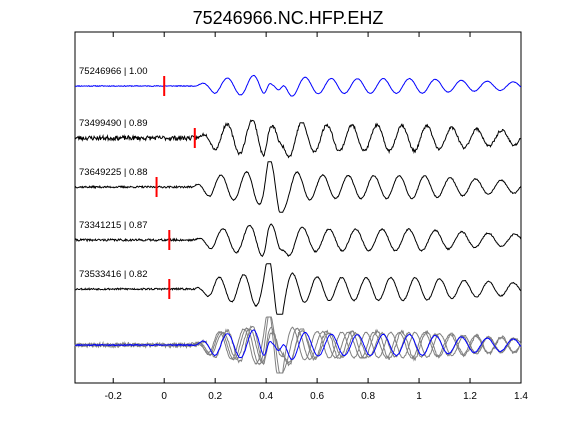 Image resolution: width=576 pixels, height=432 pixels. I want to click on x-tick-label: 1.4, so click(521, 396).